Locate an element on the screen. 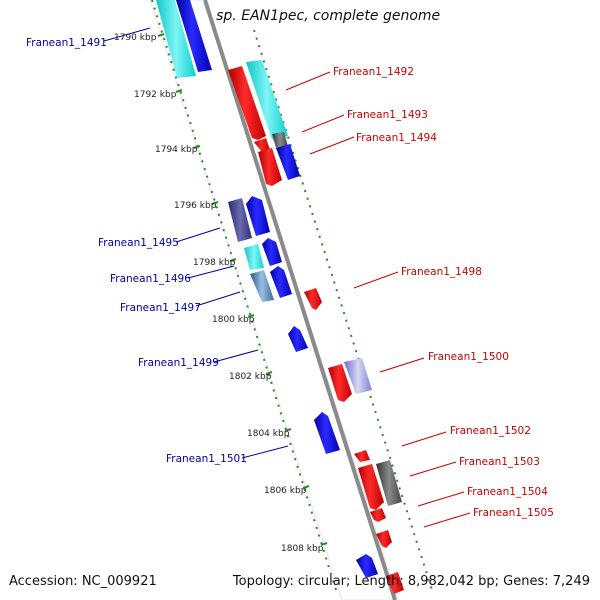  gene-label-1502: Franean1_1502 is located at coordinates (490, 431).